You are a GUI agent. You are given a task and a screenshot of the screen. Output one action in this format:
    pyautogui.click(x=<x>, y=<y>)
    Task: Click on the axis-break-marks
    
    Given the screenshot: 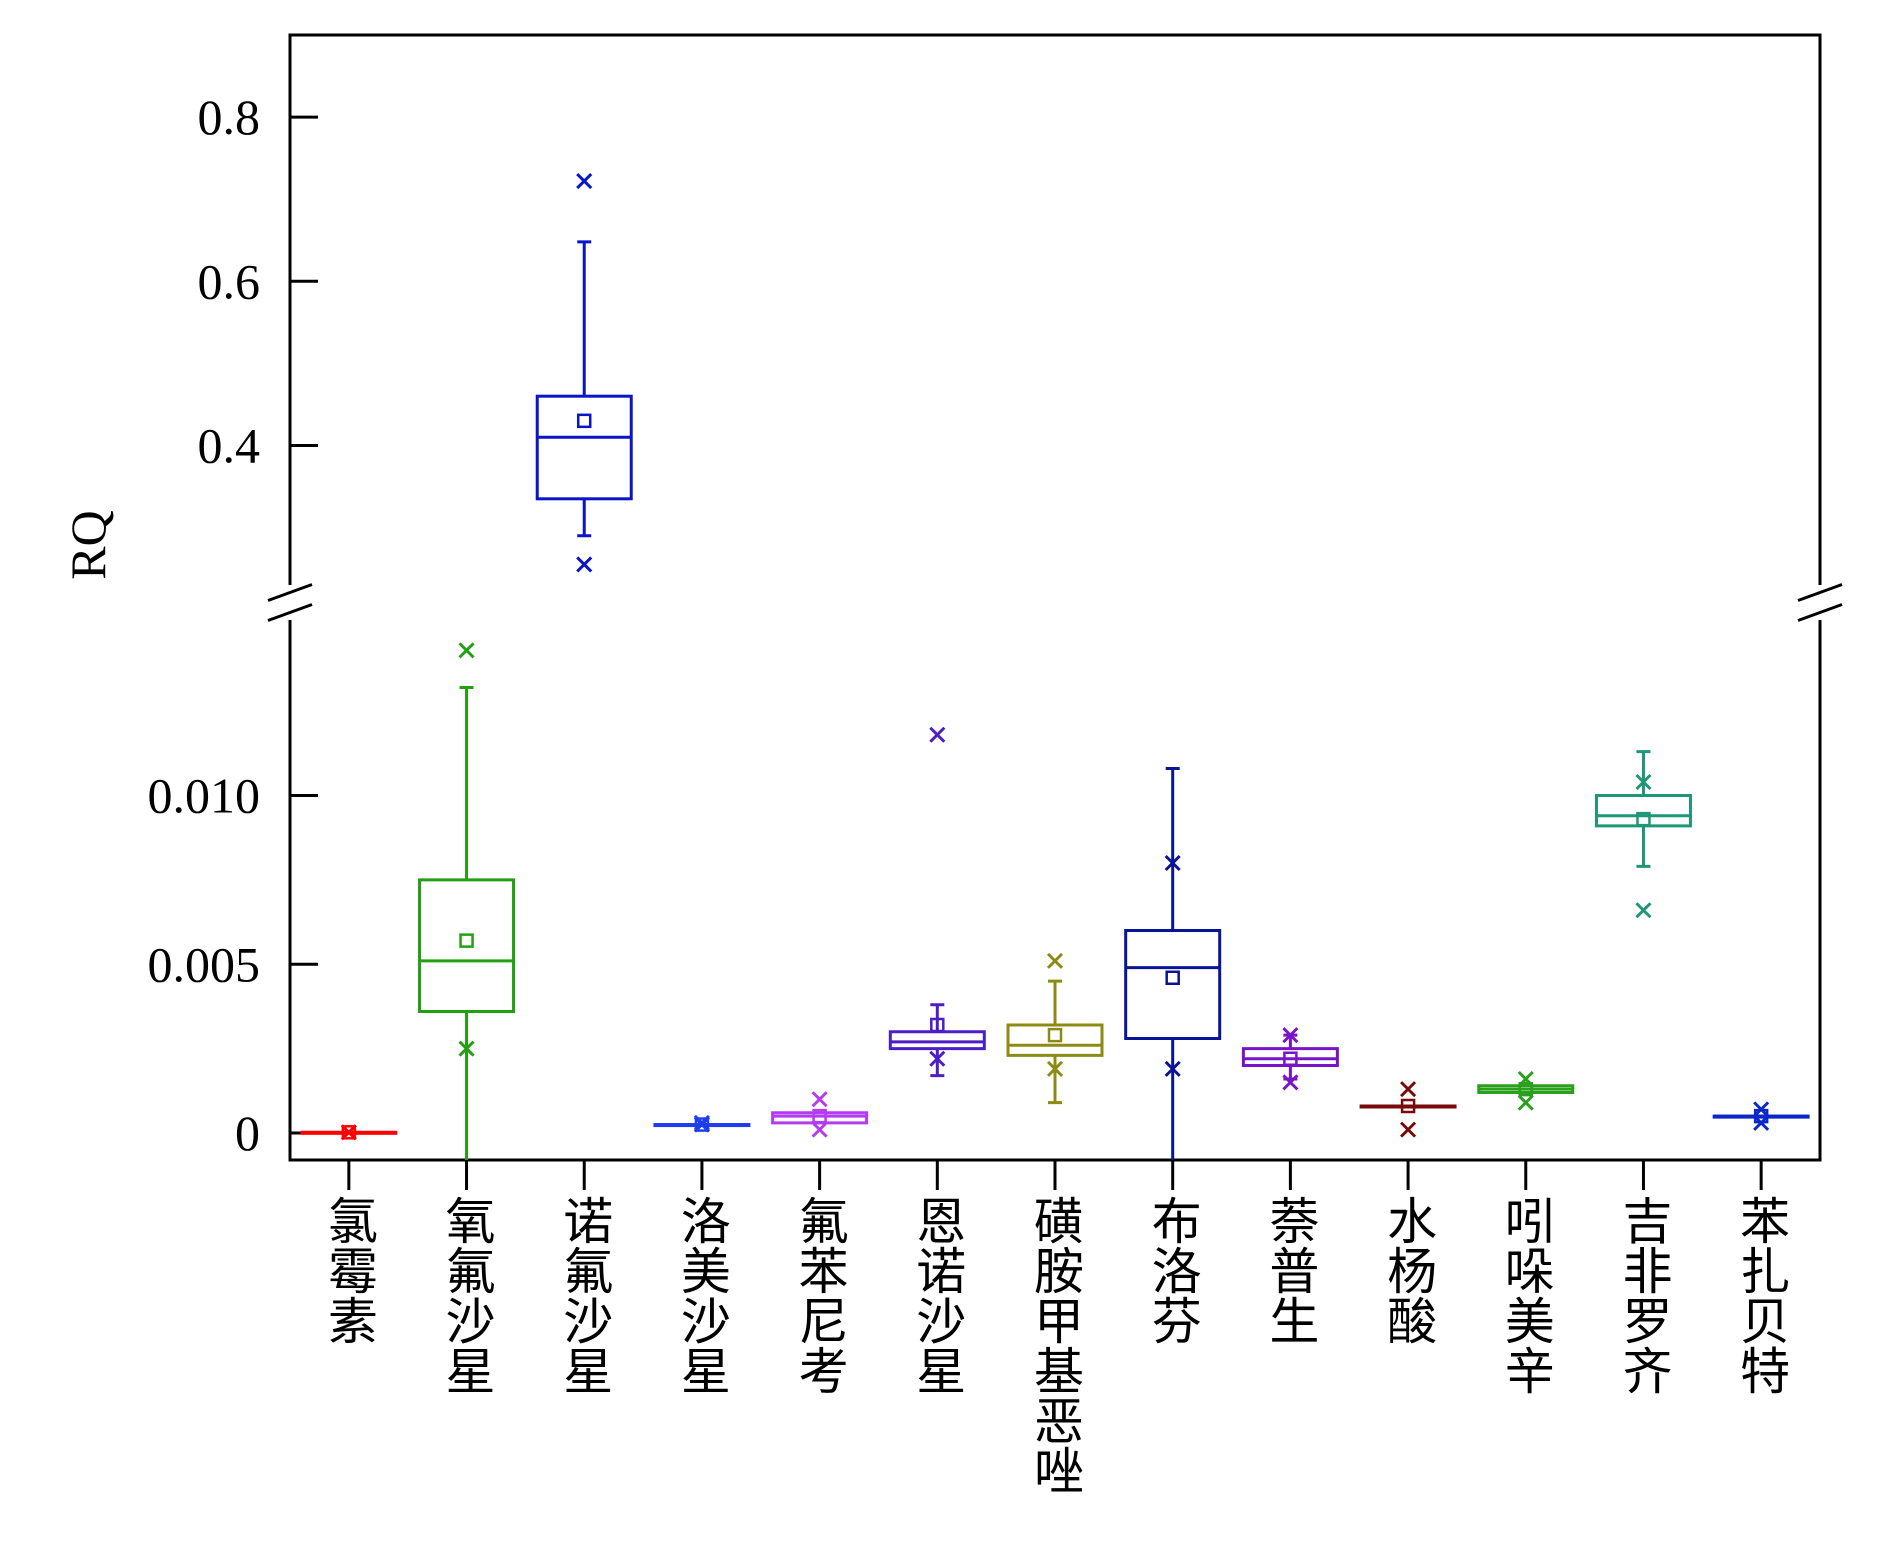 What is the action you would take?
    pyautogui.click(x=1055, y=602)
    